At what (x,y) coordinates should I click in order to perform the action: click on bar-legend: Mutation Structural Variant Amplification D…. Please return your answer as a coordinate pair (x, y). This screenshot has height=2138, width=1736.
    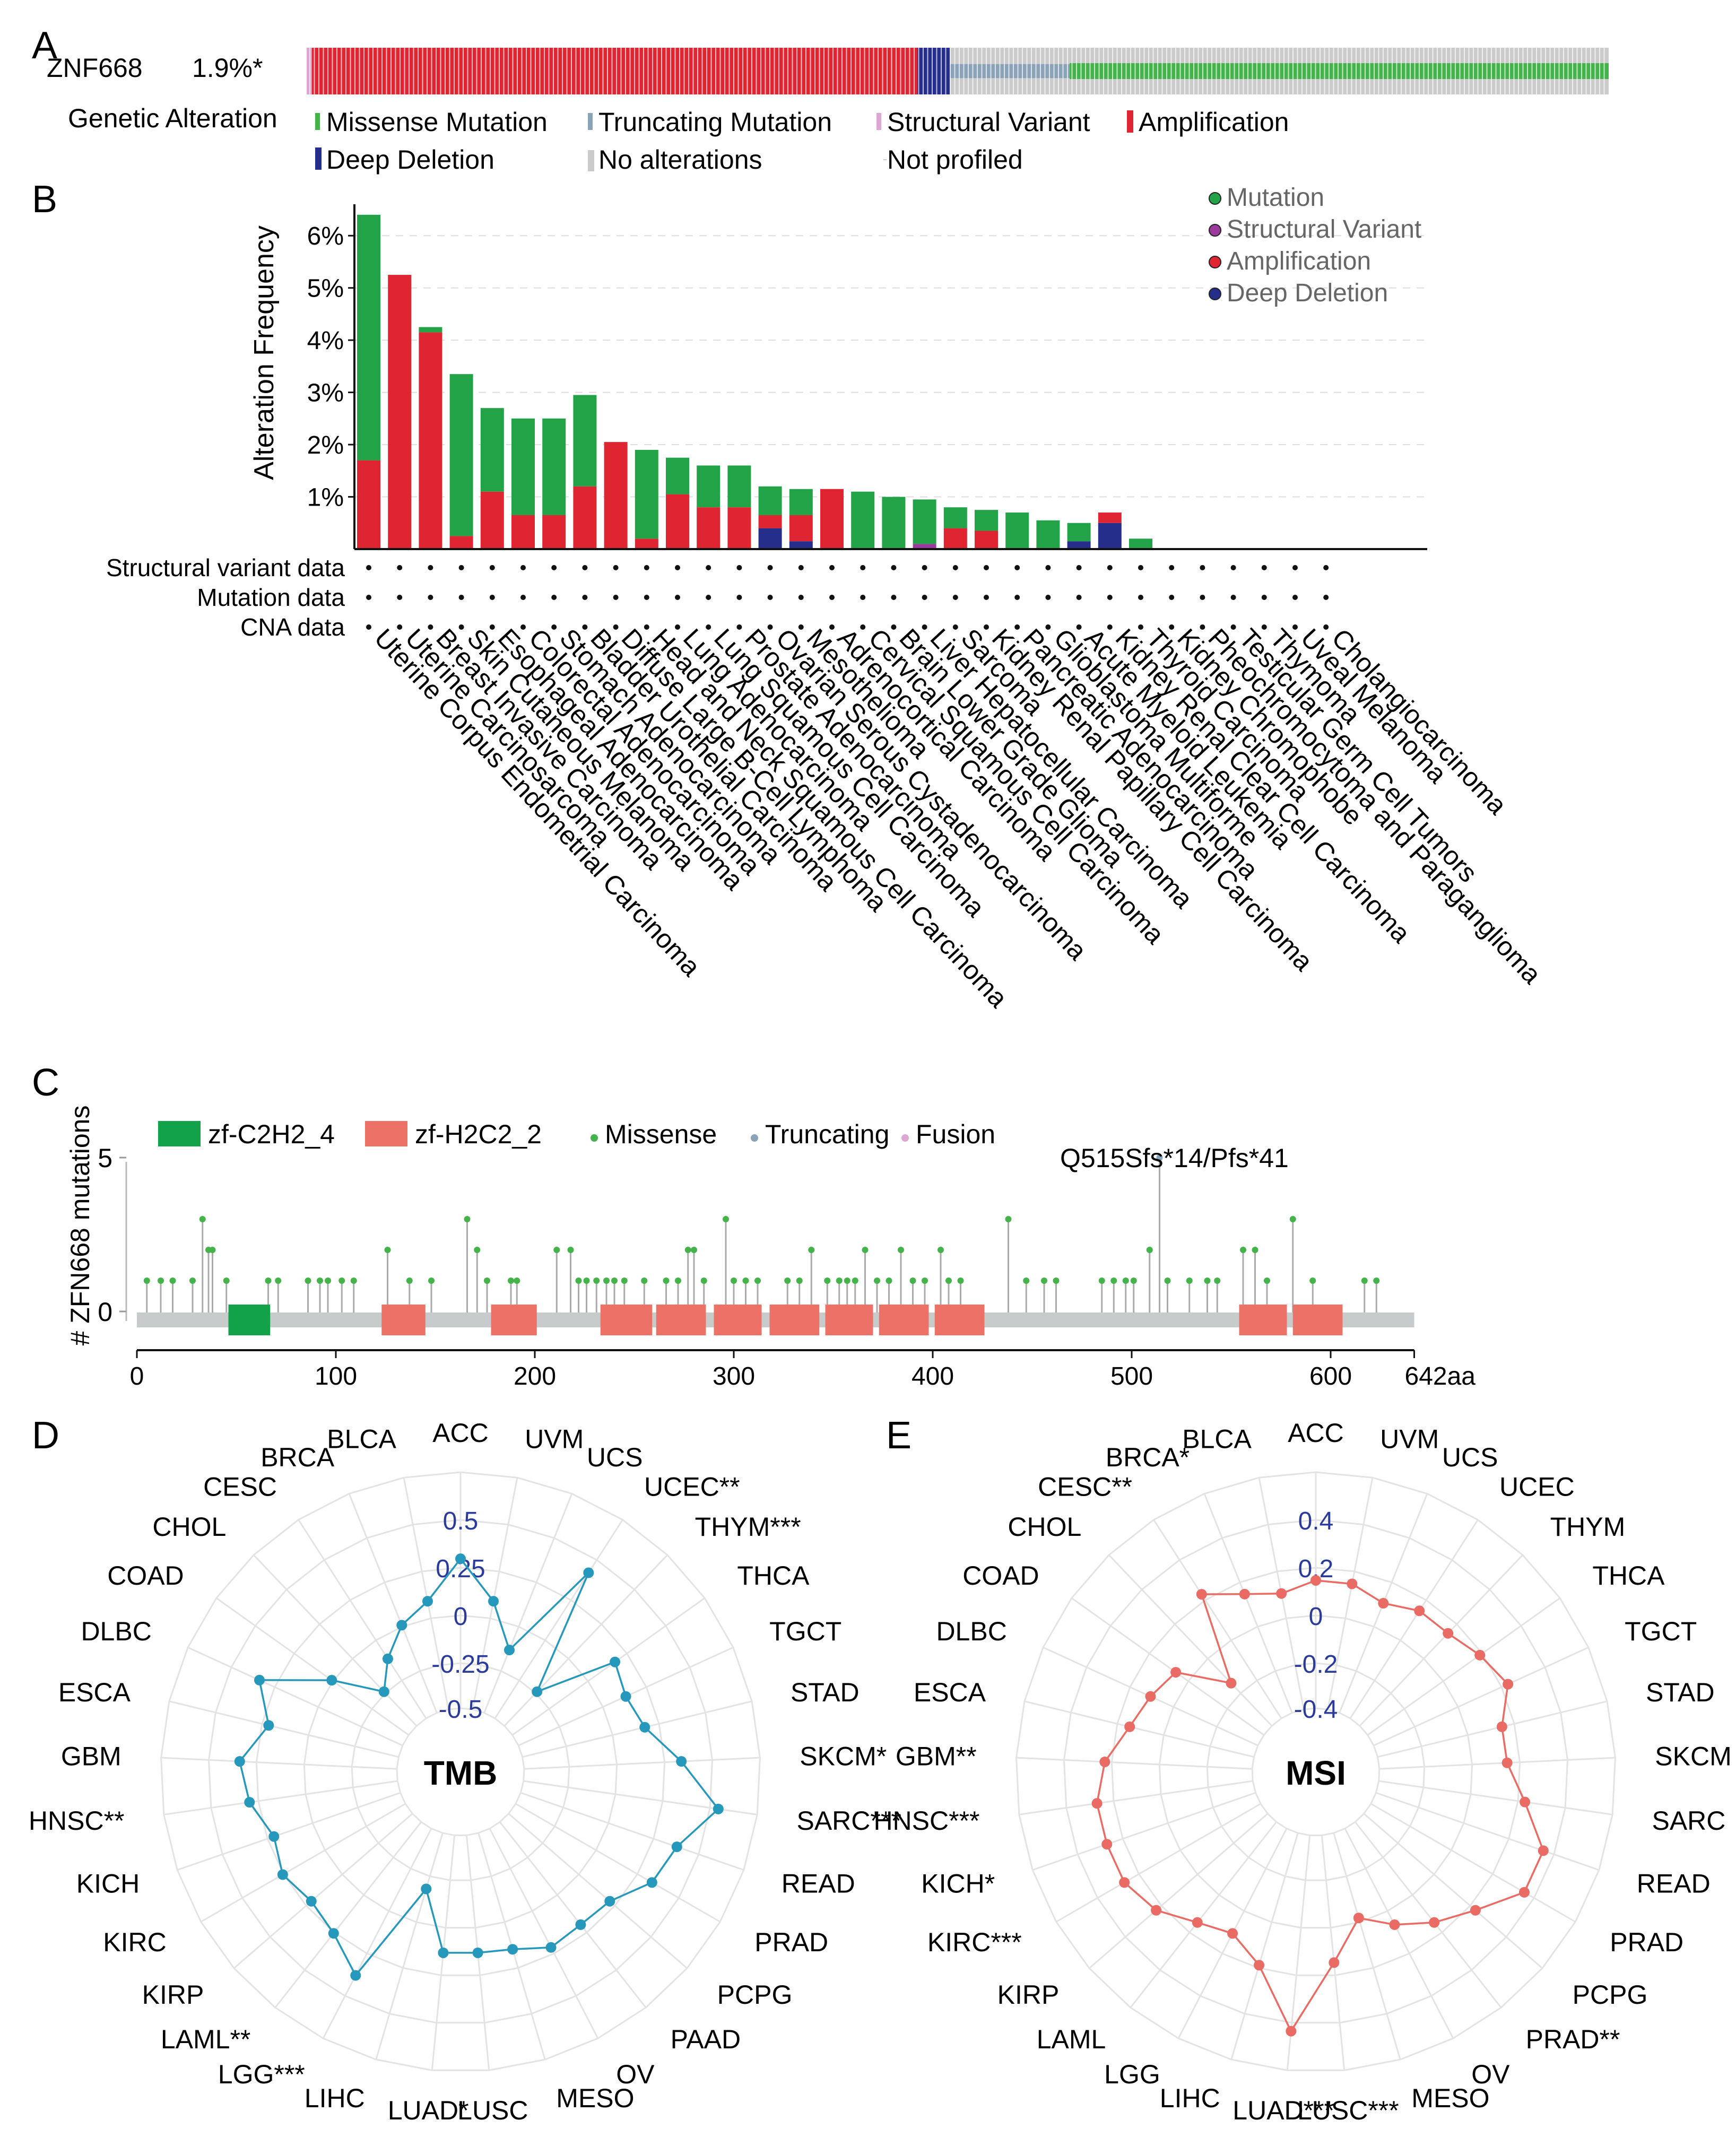
    Looking at the image, I should click on (1315, 245).